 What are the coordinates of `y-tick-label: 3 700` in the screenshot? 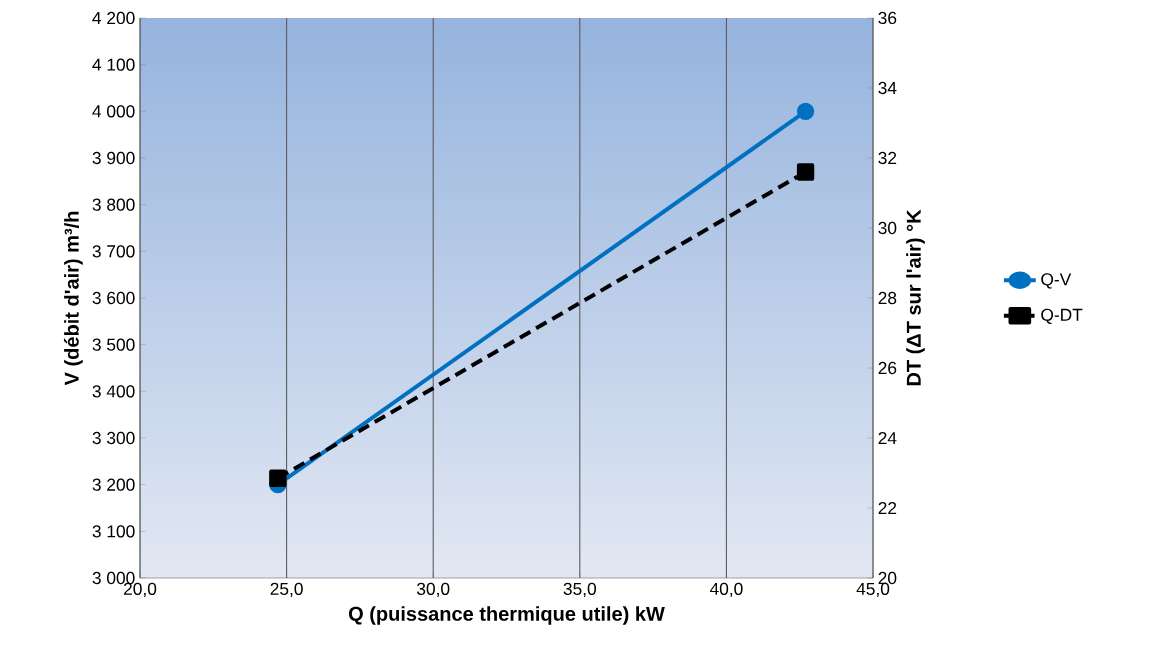 It's located at (113, 251).